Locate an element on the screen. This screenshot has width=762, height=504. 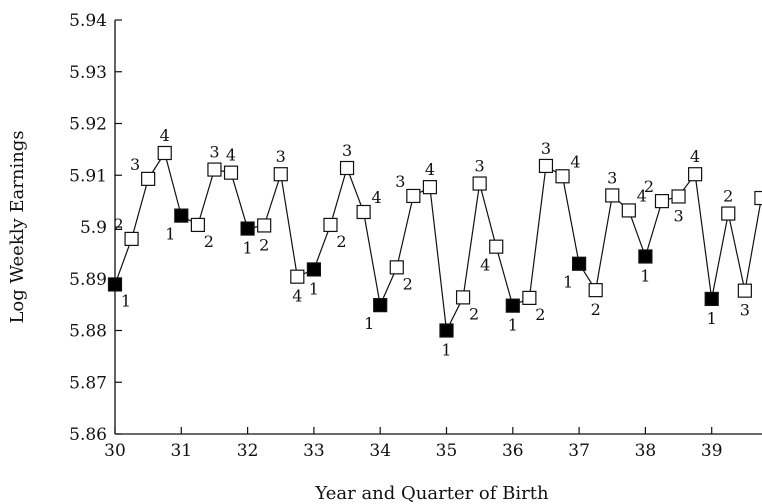
x-tick-label: 35 is located at coordinates (447, 451).